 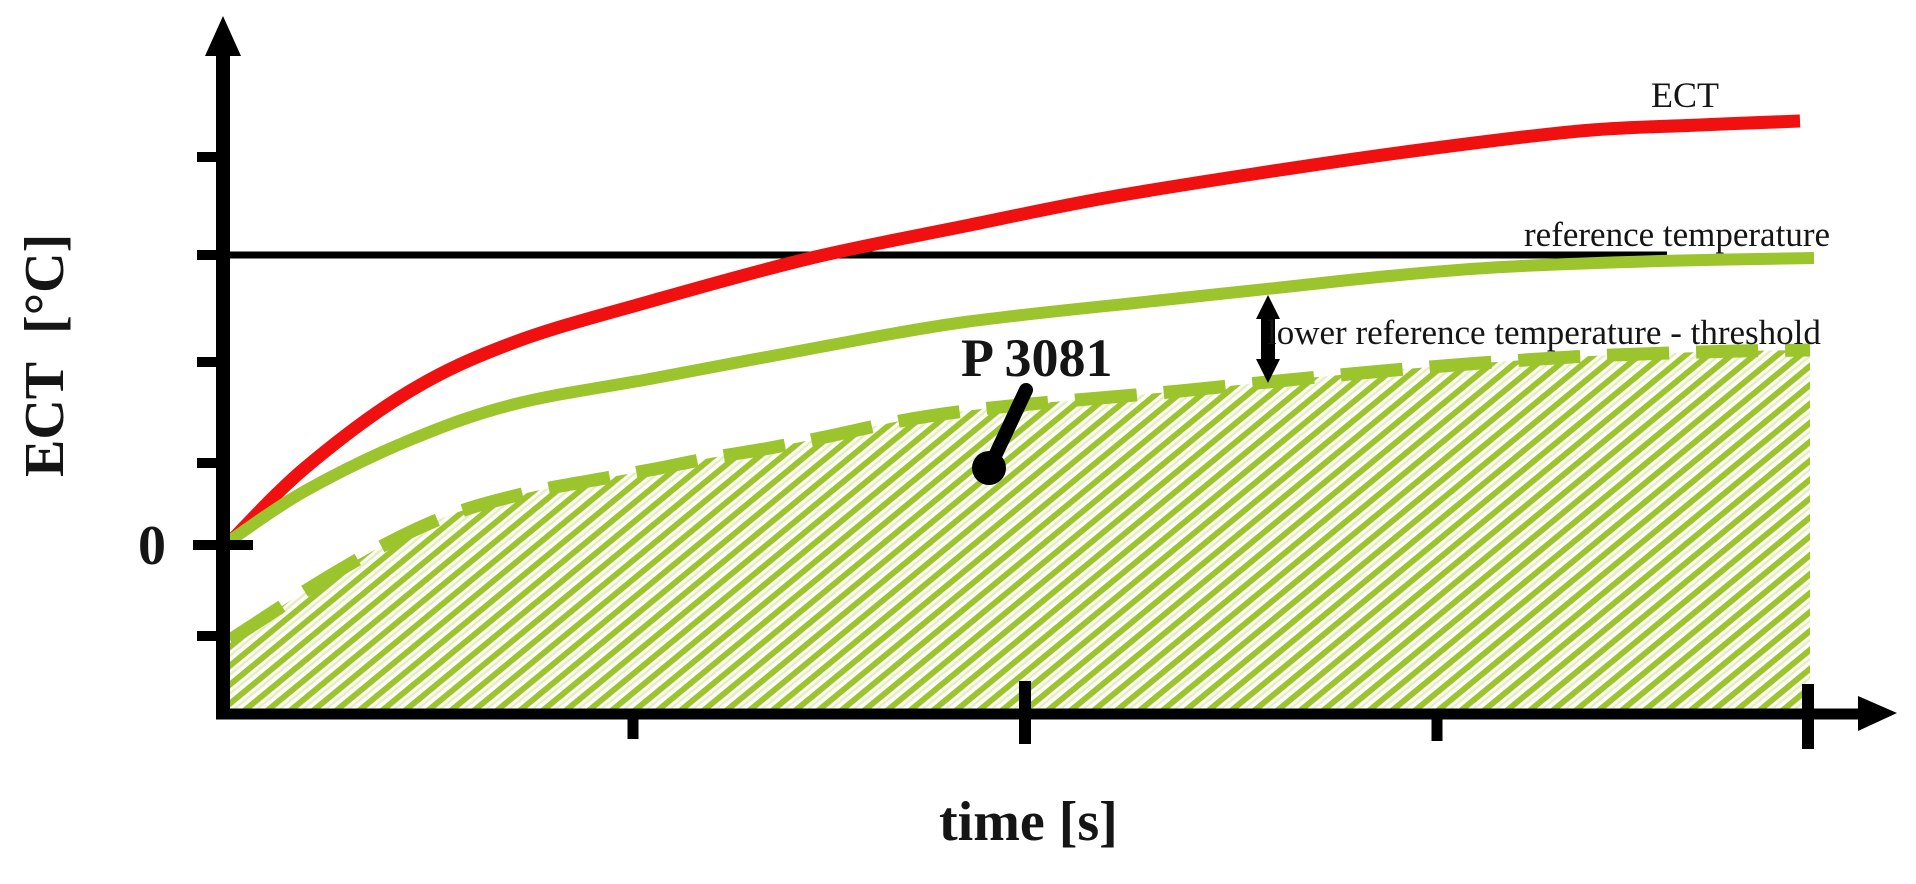 What do you see at coordinates (1028, 822) in the screenshot?
I see `svg-text: time [s]` at bounding box center [1028, 822].